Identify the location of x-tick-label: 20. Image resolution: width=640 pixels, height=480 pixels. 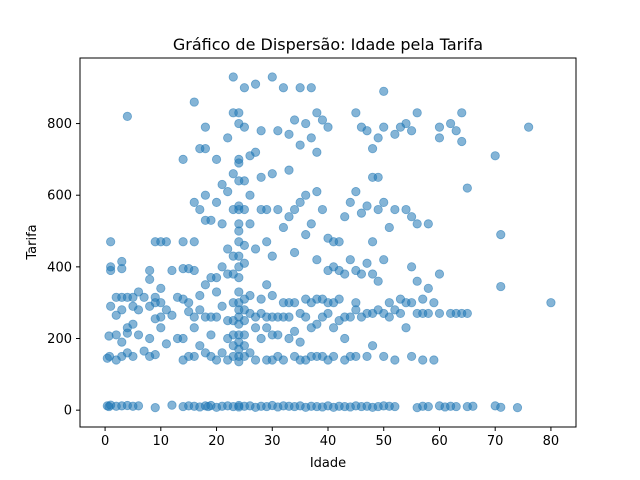
(216, 441).